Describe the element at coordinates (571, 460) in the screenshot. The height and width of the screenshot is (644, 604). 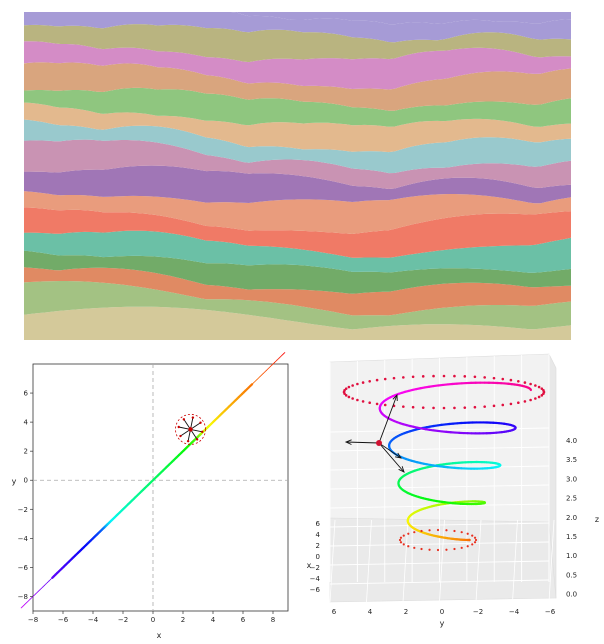
I see `z-tick-label: 3.5` at that location.